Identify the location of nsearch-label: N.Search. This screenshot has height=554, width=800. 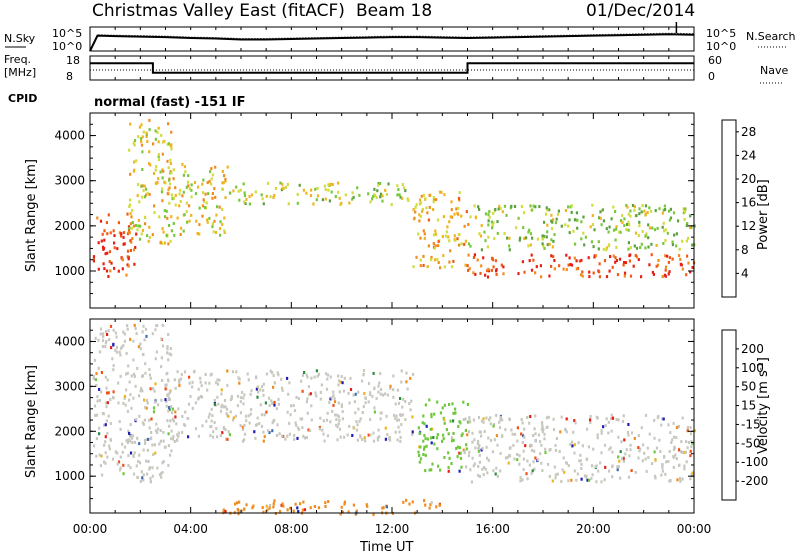
(771, 36).